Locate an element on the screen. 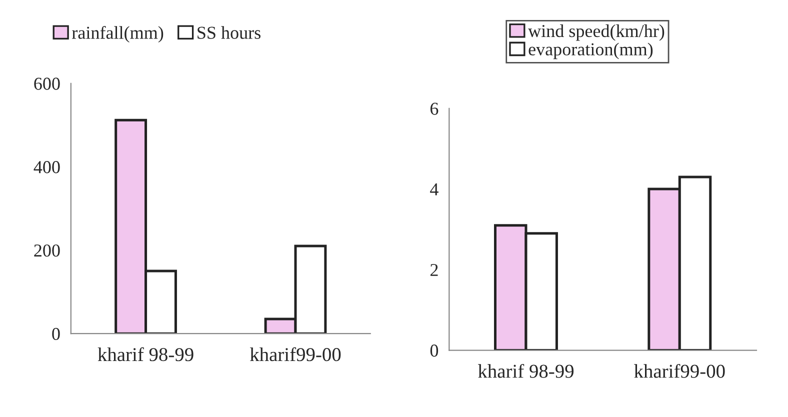 This screenshot has height=417, width=788. y-tick-label: 600 is located at coordinates (47, 84).